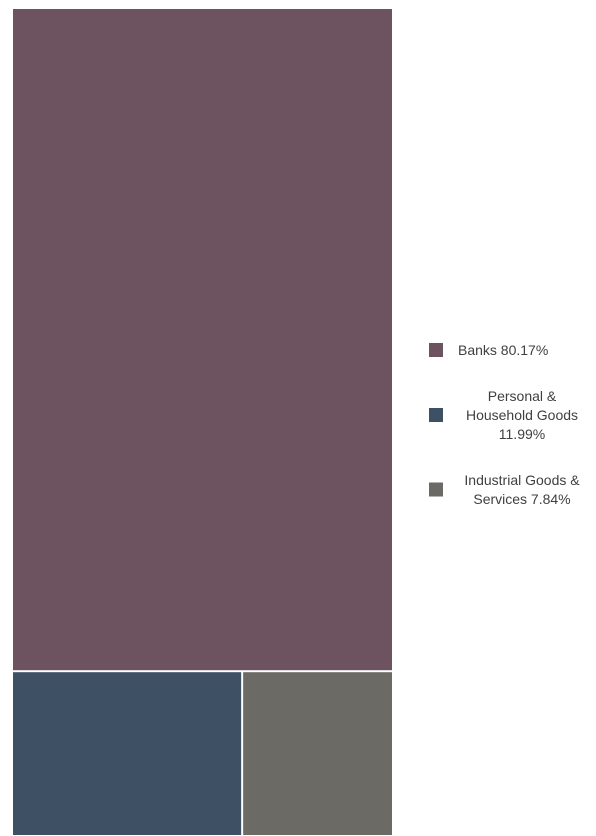 This screenshot has width=596, height=836. Describe the element at coordinates (317, 753) in the screenshot. I see `tile-industrial-goods-and-services` at that location.